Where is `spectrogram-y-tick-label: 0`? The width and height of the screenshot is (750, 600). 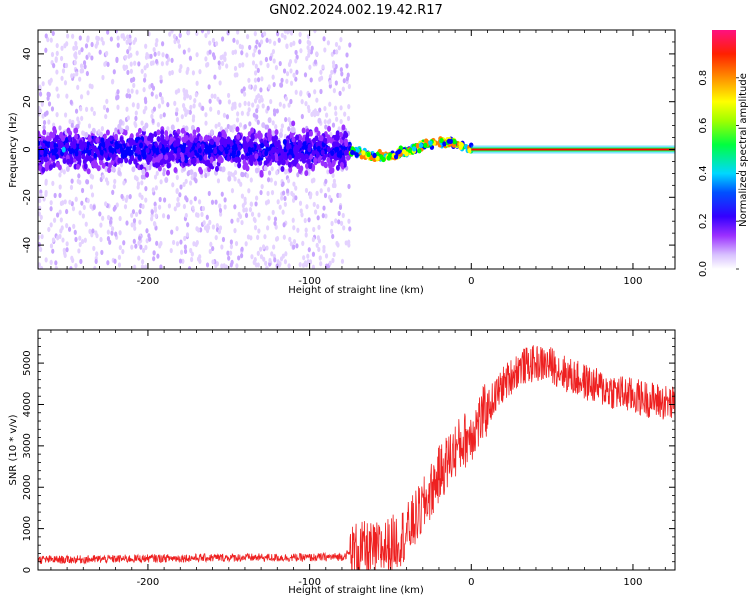
spectrogram-y-tick-label: 0 is located at coordinates (27, 149).